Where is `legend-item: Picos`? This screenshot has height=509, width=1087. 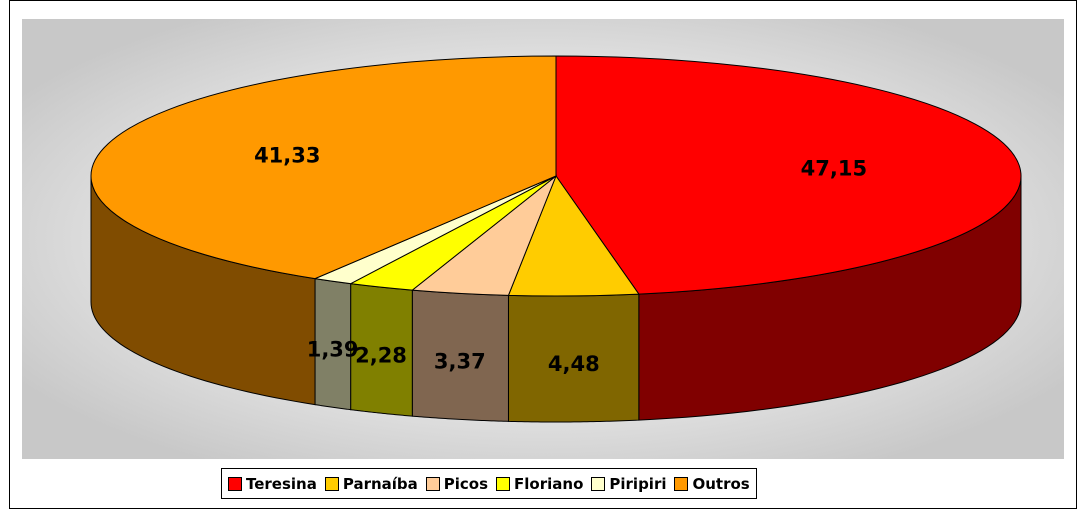 legend-item: Picos is located at coordinates (457, 483).